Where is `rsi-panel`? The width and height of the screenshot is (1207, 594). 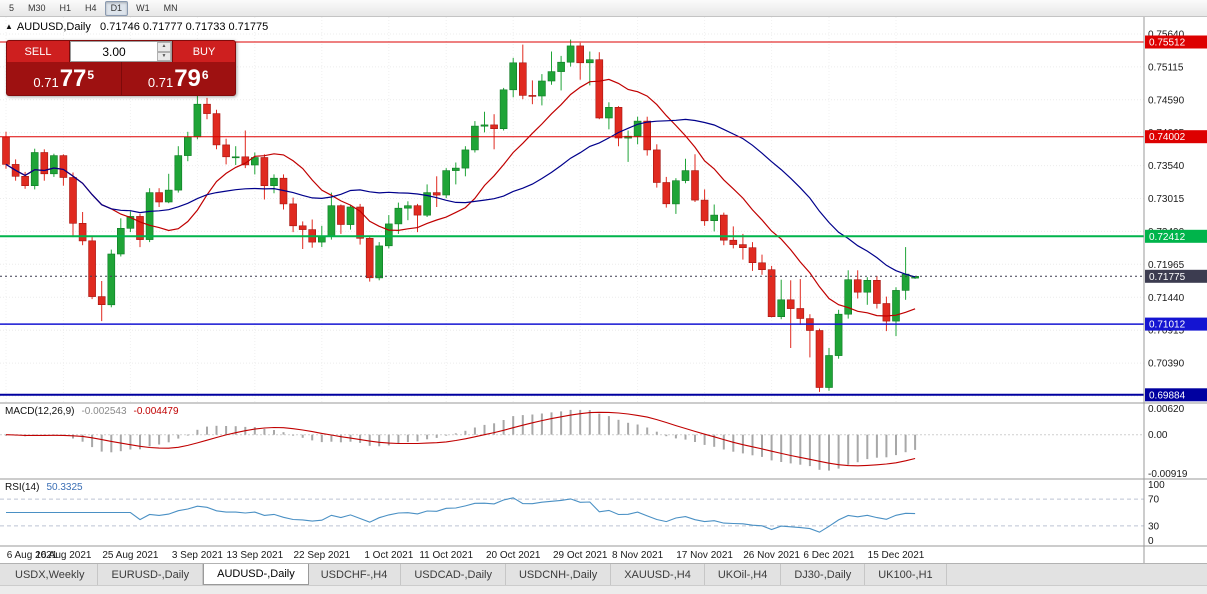
rsi-panel is located at coordinates (572, 515).